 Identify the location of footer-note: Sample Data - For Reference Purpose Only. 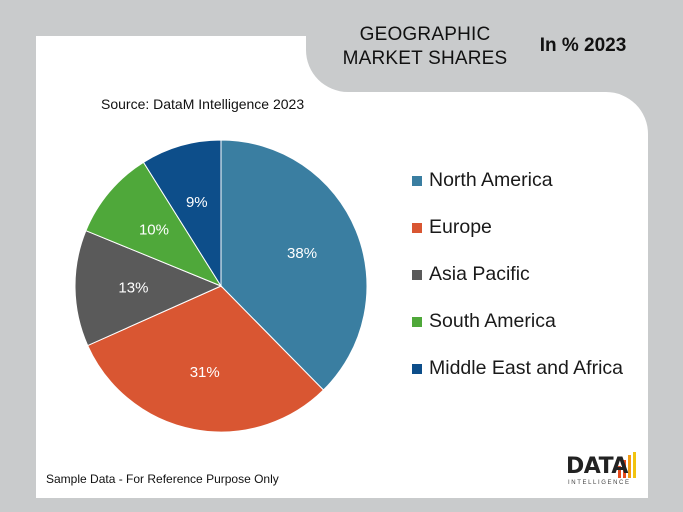
(162, 479).